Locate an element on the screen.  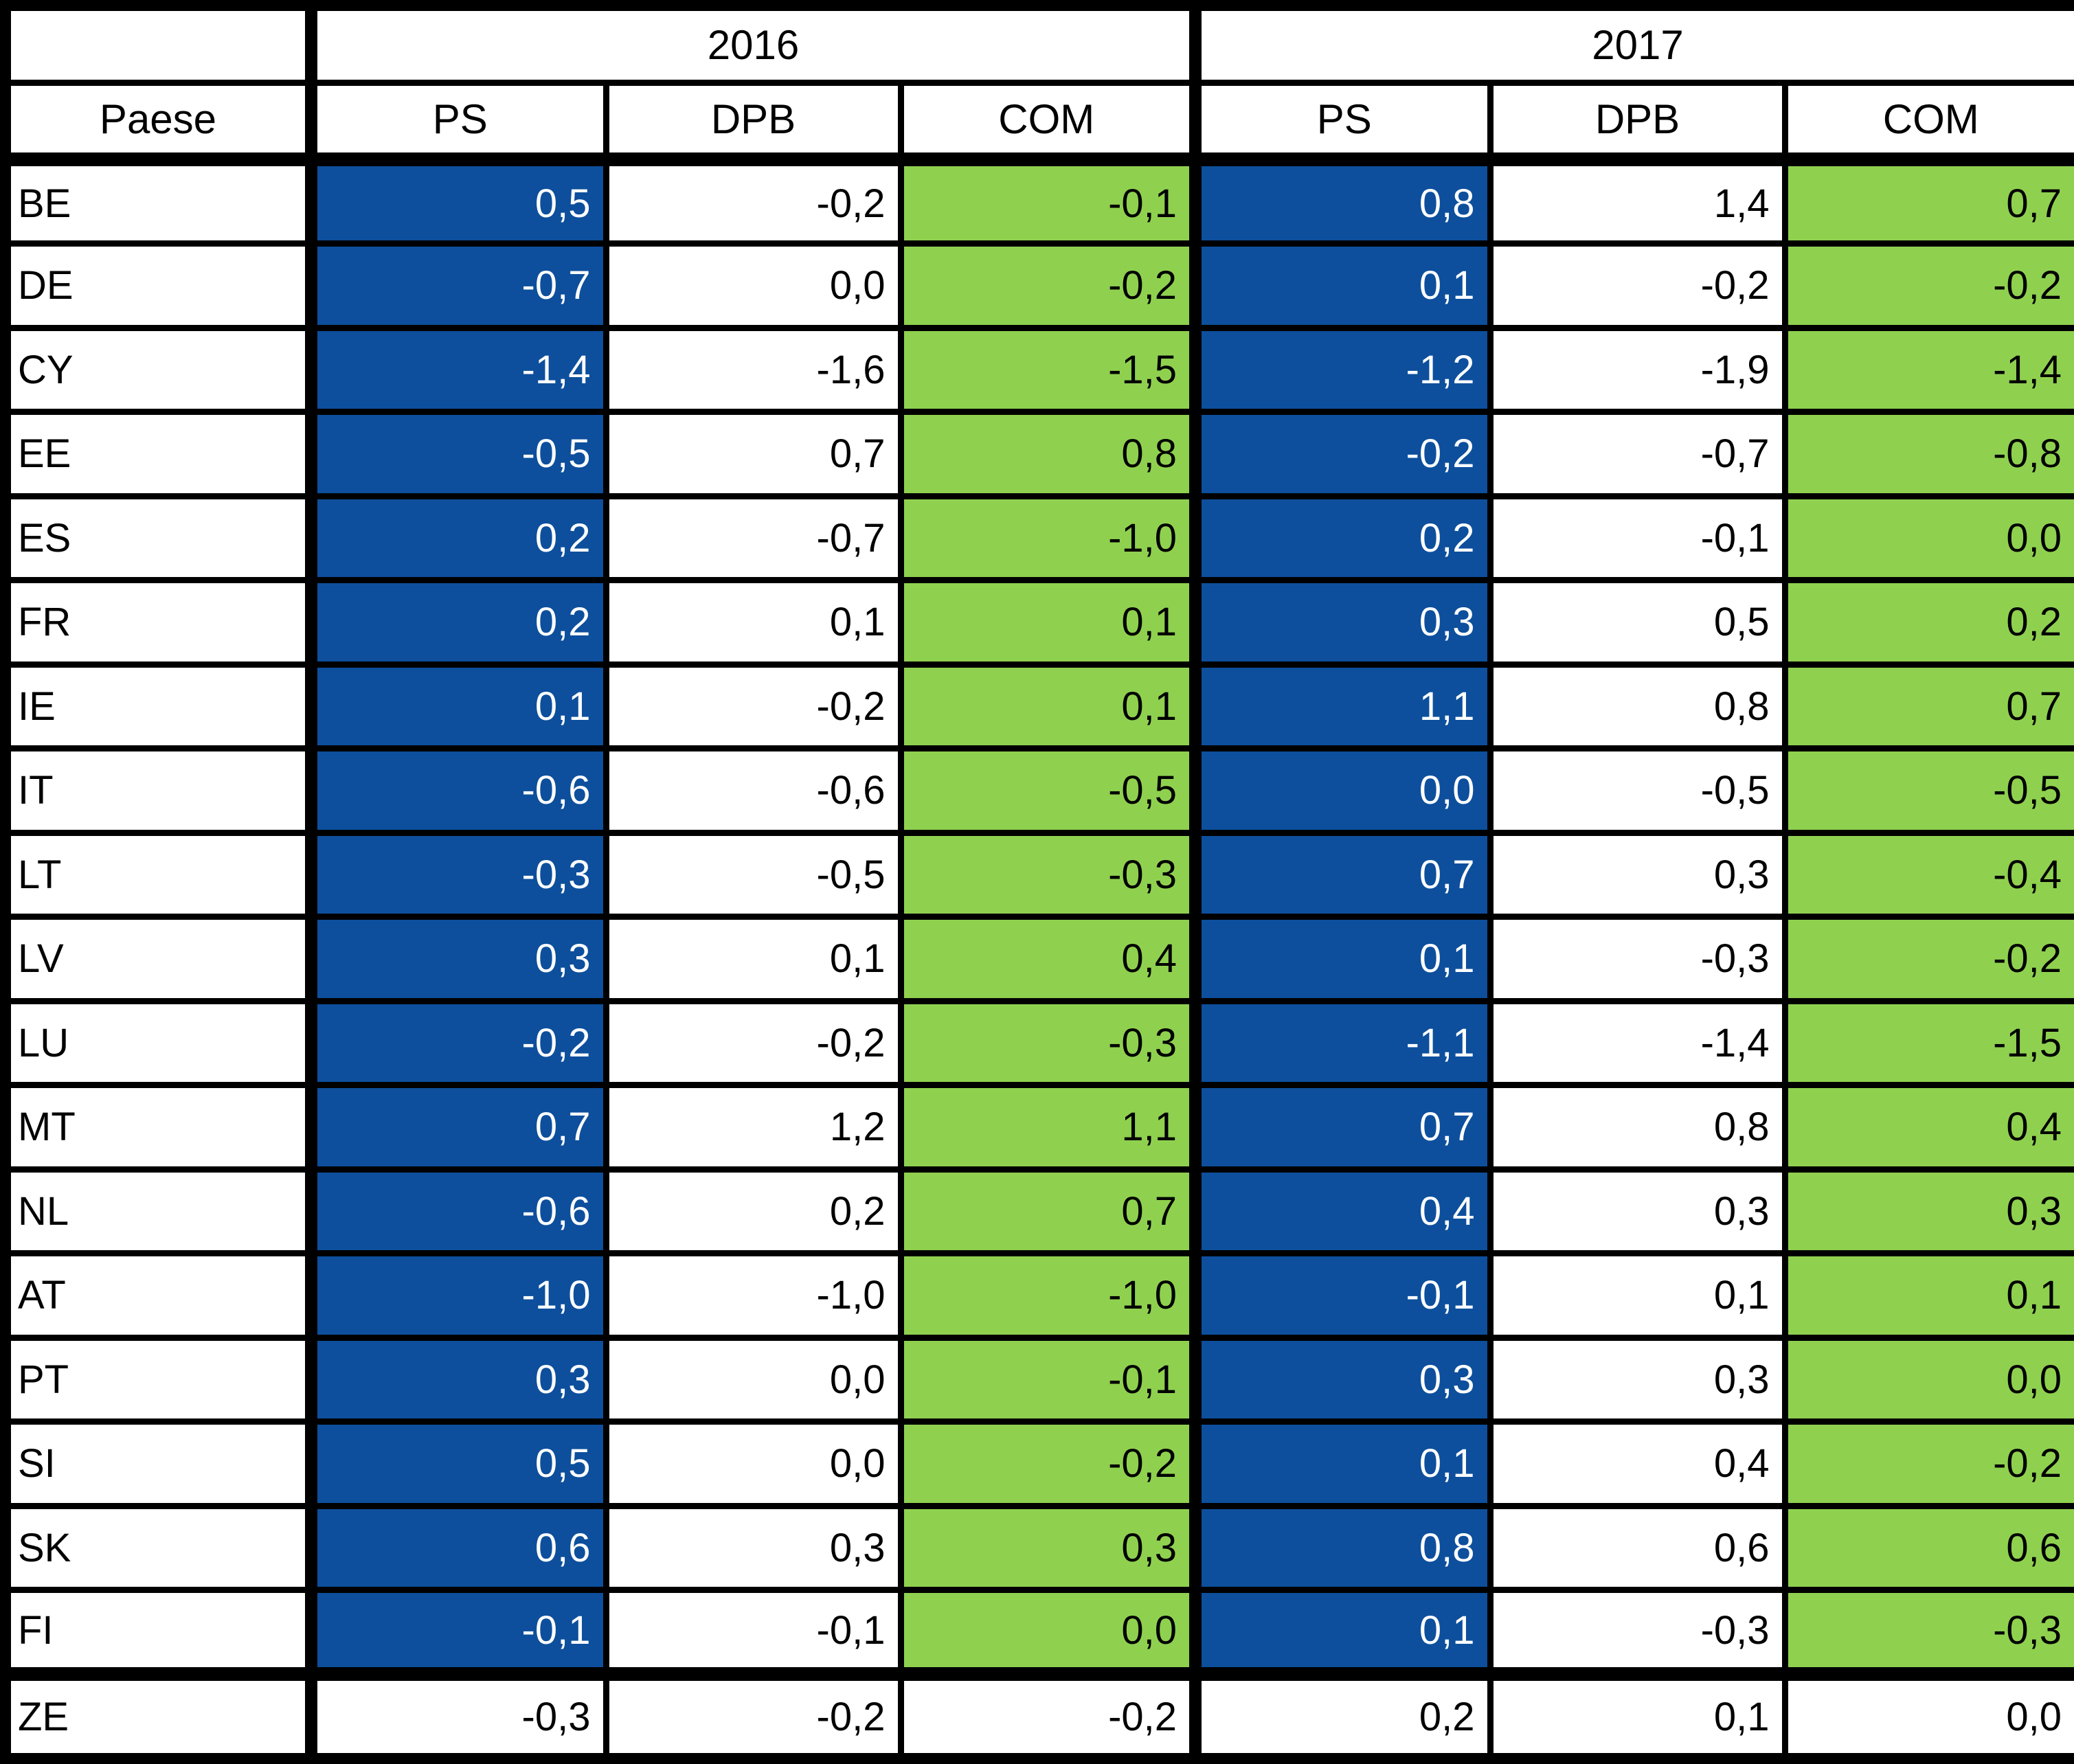
value-cell-dpb-2017: -0,2 is located at coordinates (1637, 285).